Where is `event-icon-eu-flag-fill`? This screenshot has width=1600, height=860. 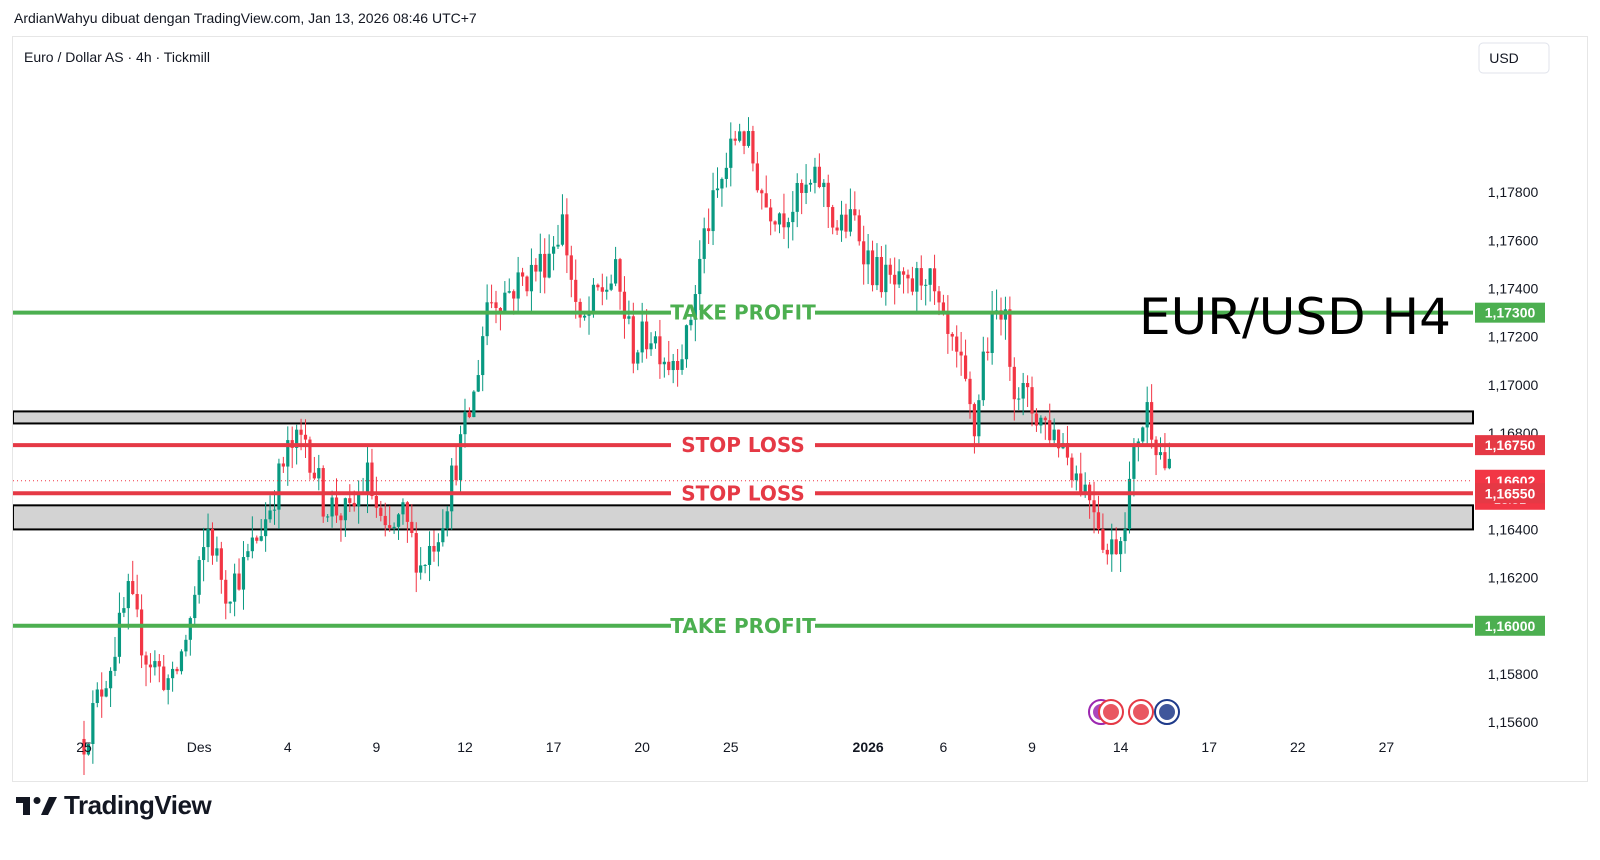 event-icon-eu-flag-fill is located at coordinates (1167, 712).